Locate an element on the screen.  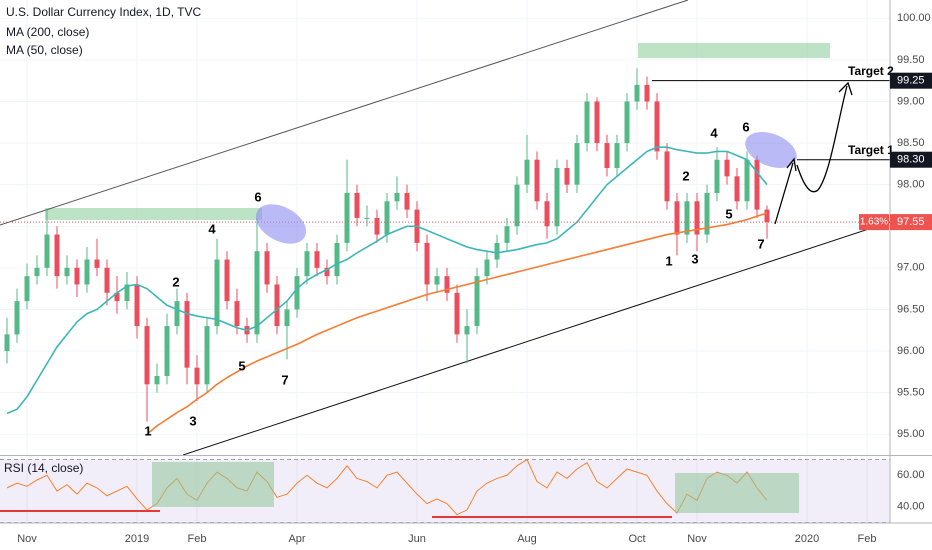
wave-label: 1 is located at coordinates (147, 430).